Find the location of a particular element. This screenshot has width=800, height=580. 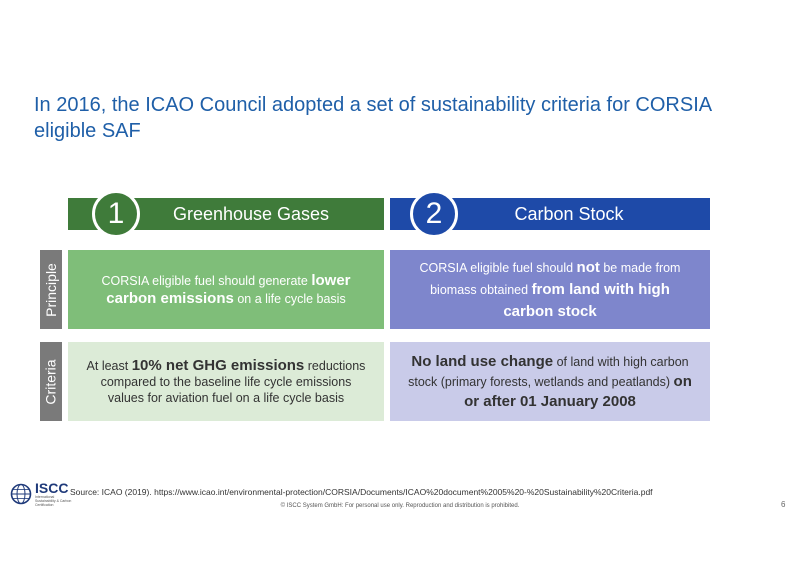

principle-carbon-text-mid: be made from biomass obtained is located at coordinates (555, 278).